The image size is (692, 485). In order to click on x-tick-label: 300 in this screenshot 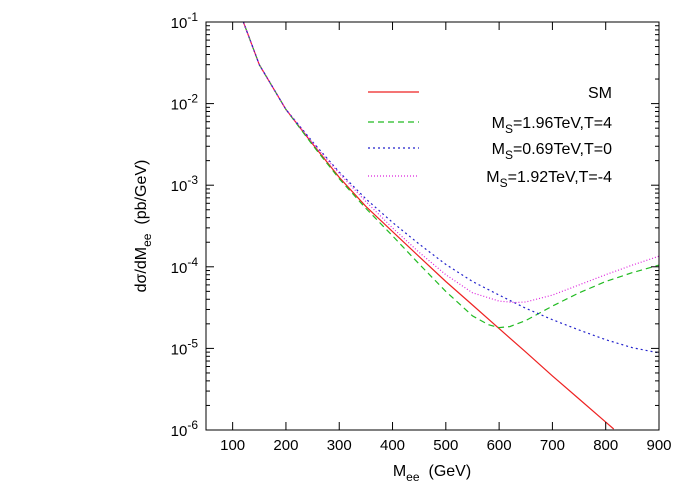, I will do `click(339, 445)`.